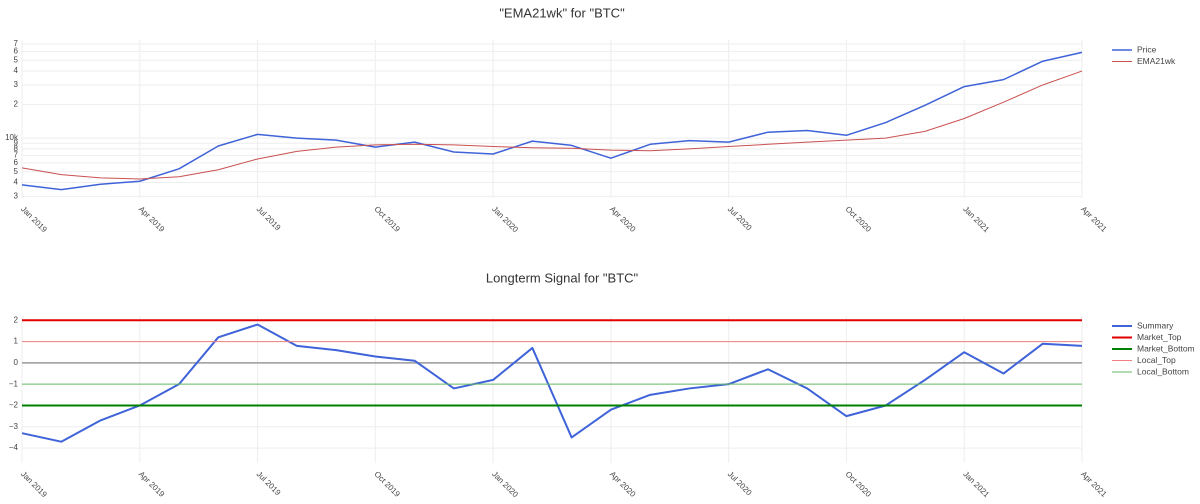  What do you see at coordinates (16, 148) in the screenshot?
I see `y-tick-label: 8` at bounding box center [16, 148].